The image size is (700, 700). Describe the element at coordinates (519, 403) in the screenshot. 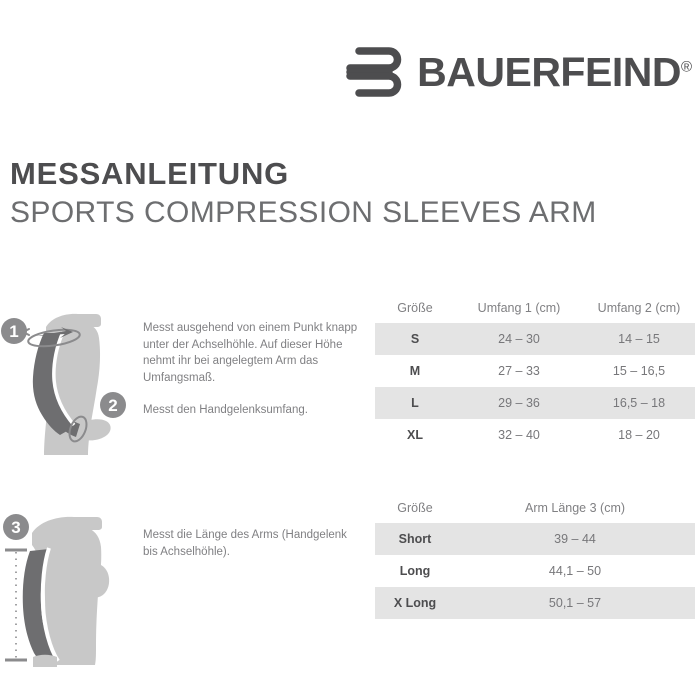

I see `cell-umfang1: 29 – 36` at that location.